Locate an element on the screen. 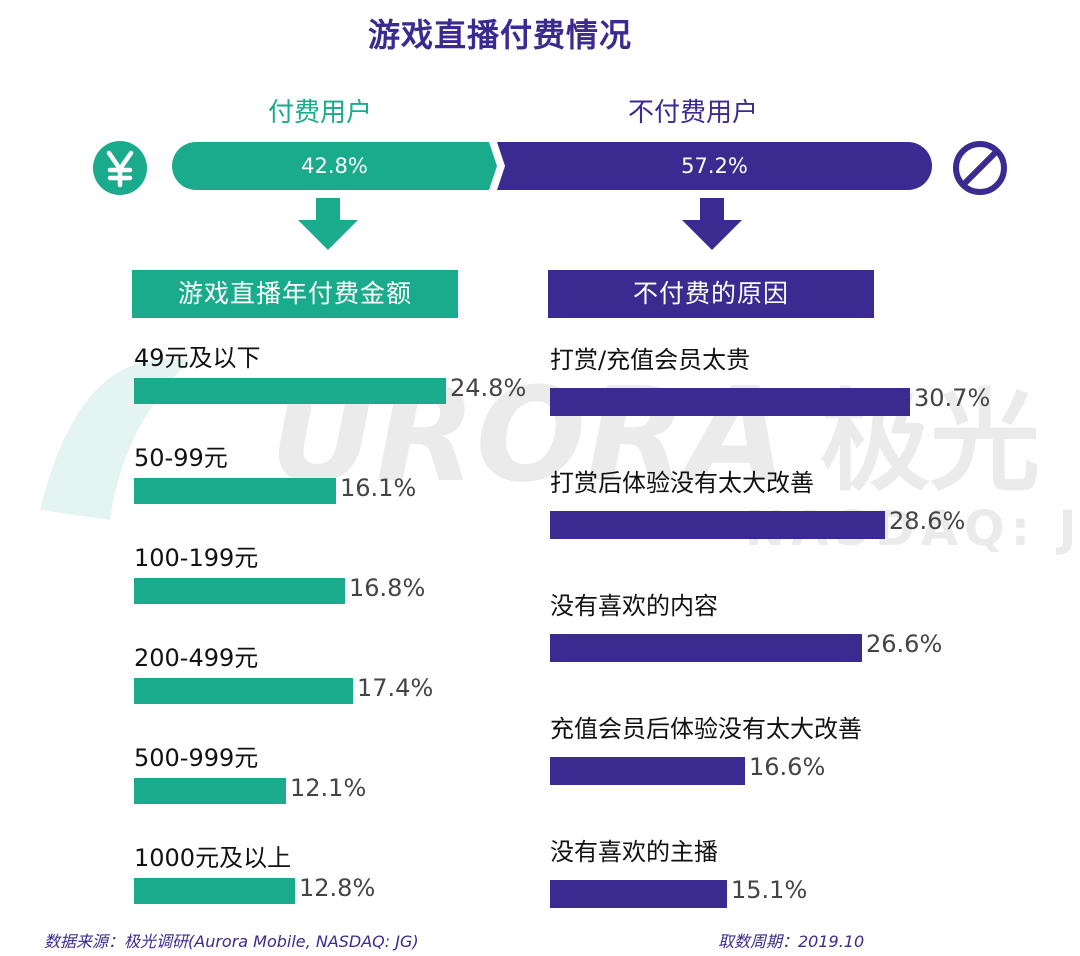  value-label: 16.8% is located at coordinates (387, 588).